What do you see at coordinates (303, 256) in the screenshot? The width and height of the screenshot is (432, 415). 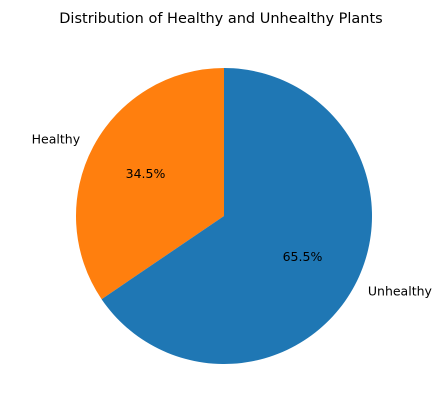 I see `slice-percent-unhealthy: 65.5%` at bounding box center [303, 256].